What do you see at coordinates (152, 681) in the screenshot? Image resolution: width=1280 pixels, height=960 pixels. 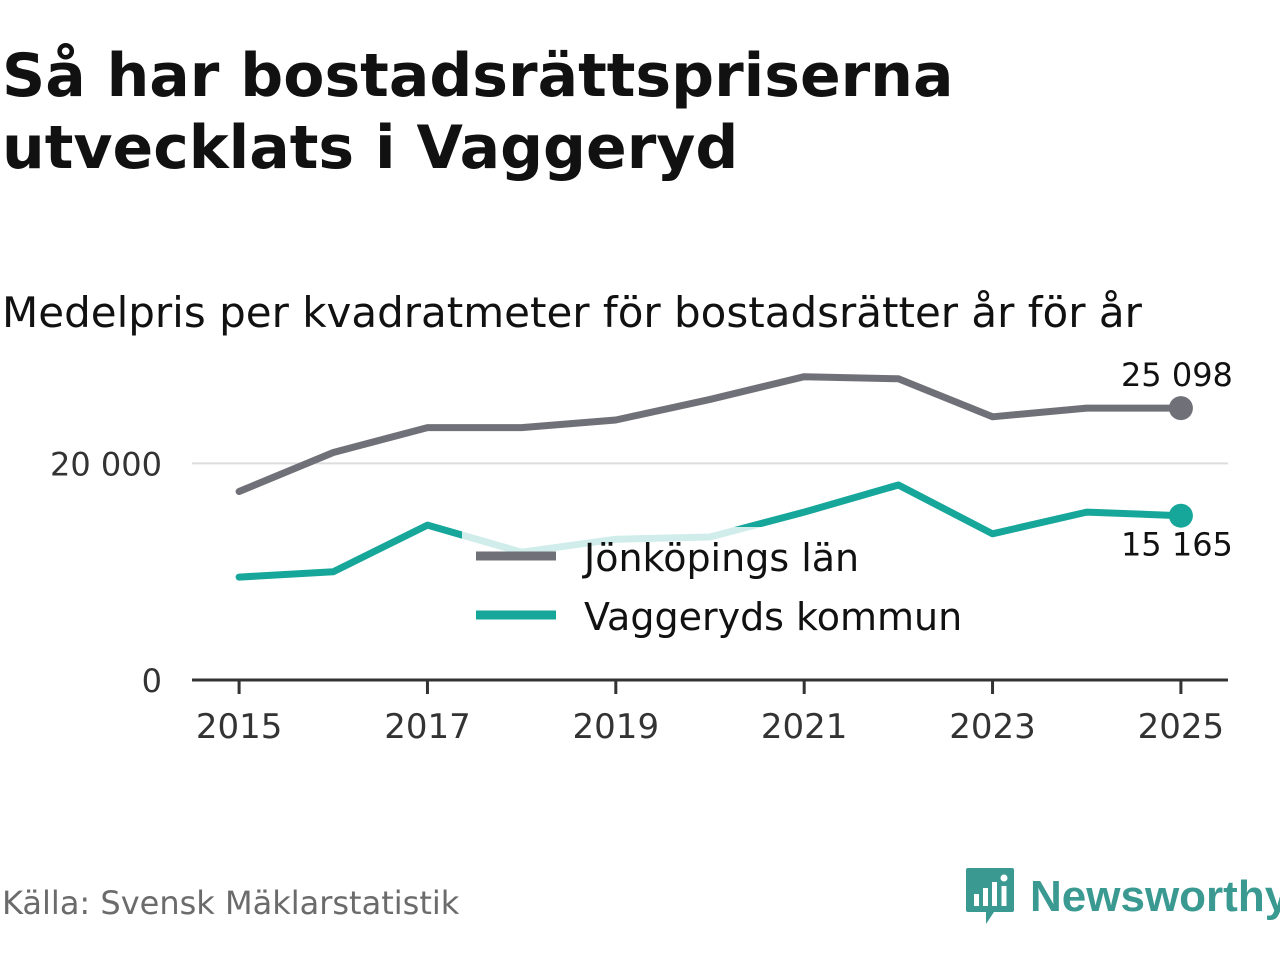 I see `y-tick-label: 0` at bounding box center [152, 681].